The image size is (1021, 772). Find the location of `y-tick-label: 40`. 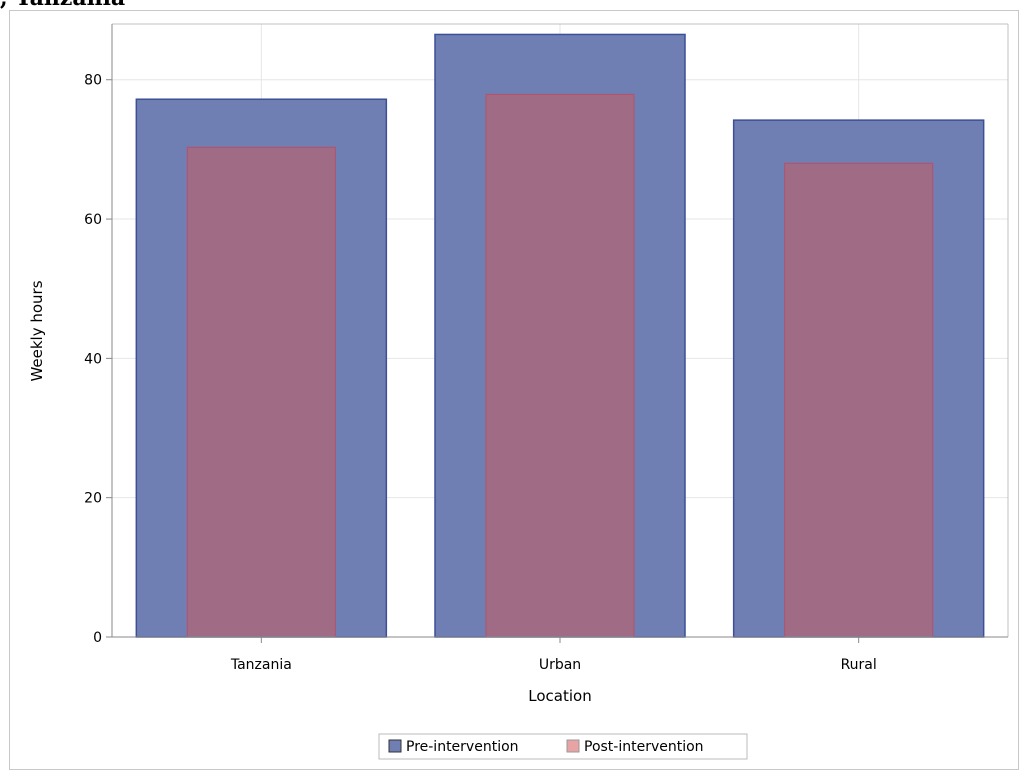

y-tick-label: 40 is located at coordinates (93, 359).